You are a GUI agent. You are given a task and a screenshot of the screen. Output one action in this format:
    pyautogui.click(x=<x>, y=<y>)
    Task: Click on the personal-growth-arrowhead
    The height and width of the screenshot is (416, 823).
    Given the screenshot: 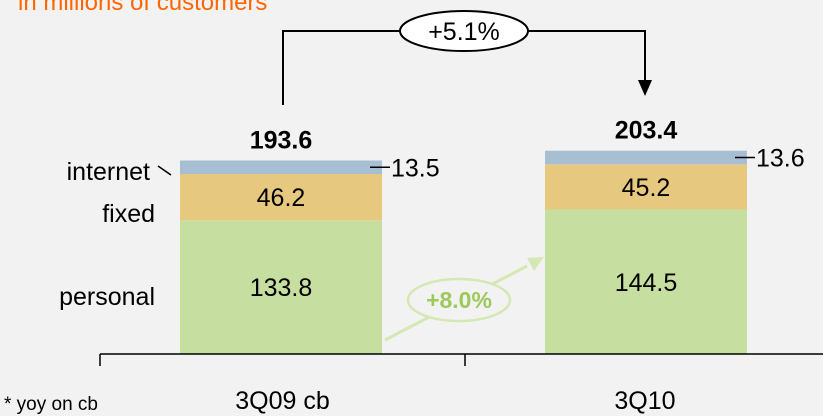 What is the action you would take?
    pyautogui.click(x=535, y=264)
    